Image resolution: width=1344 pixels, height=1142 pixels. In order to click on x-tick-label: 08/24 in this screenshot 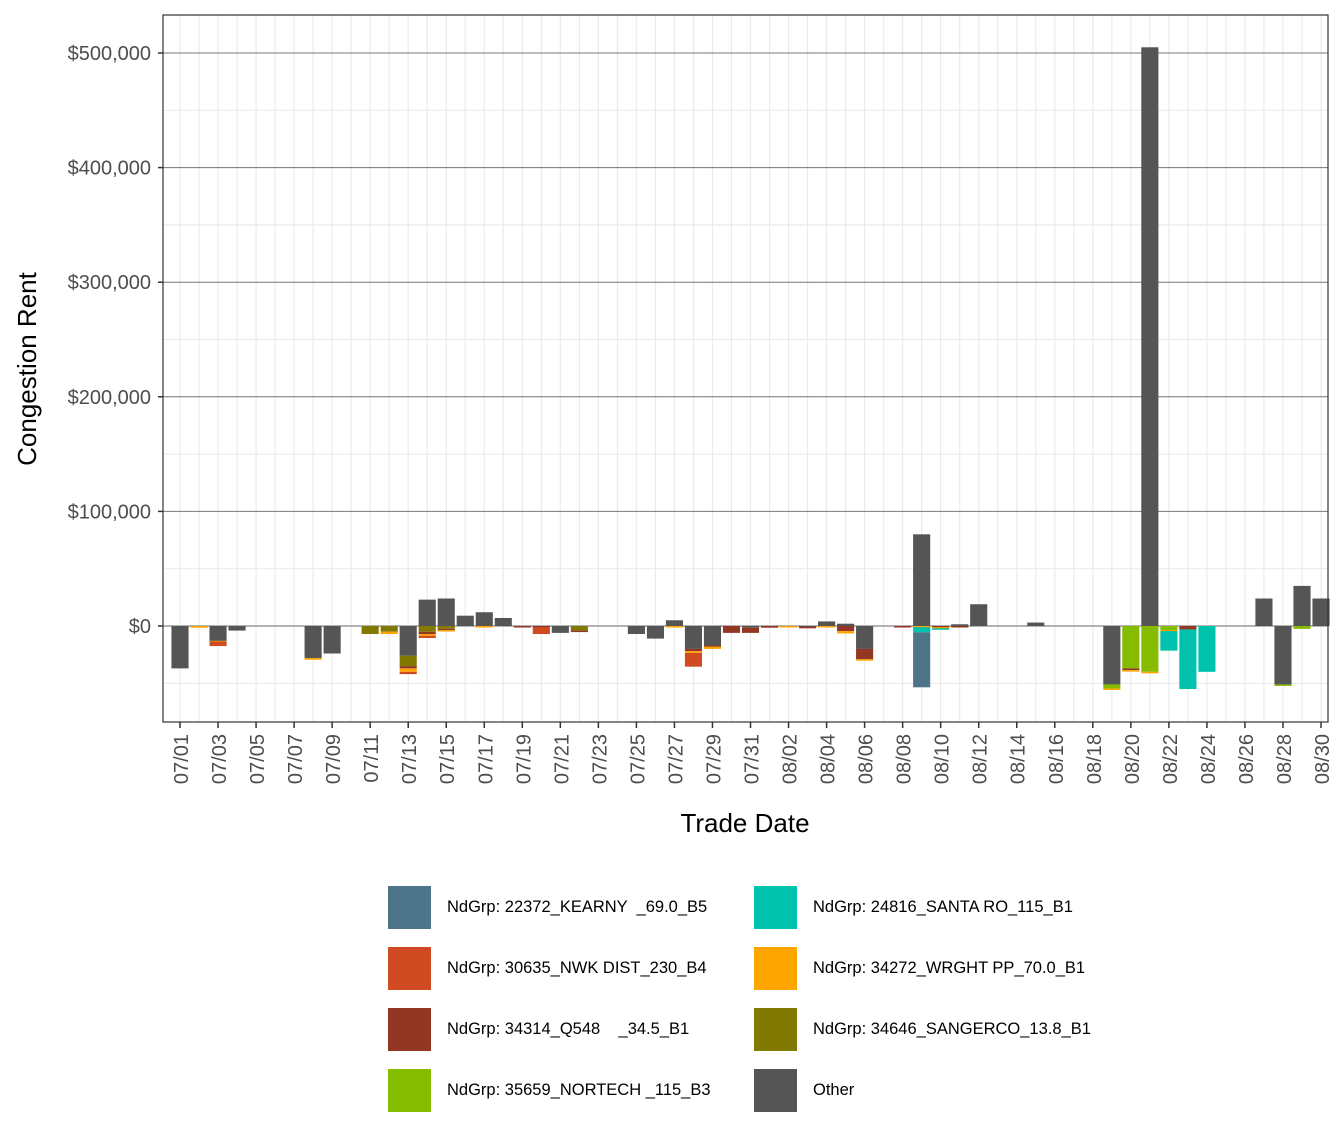, I will do `click(1209, 759)`.